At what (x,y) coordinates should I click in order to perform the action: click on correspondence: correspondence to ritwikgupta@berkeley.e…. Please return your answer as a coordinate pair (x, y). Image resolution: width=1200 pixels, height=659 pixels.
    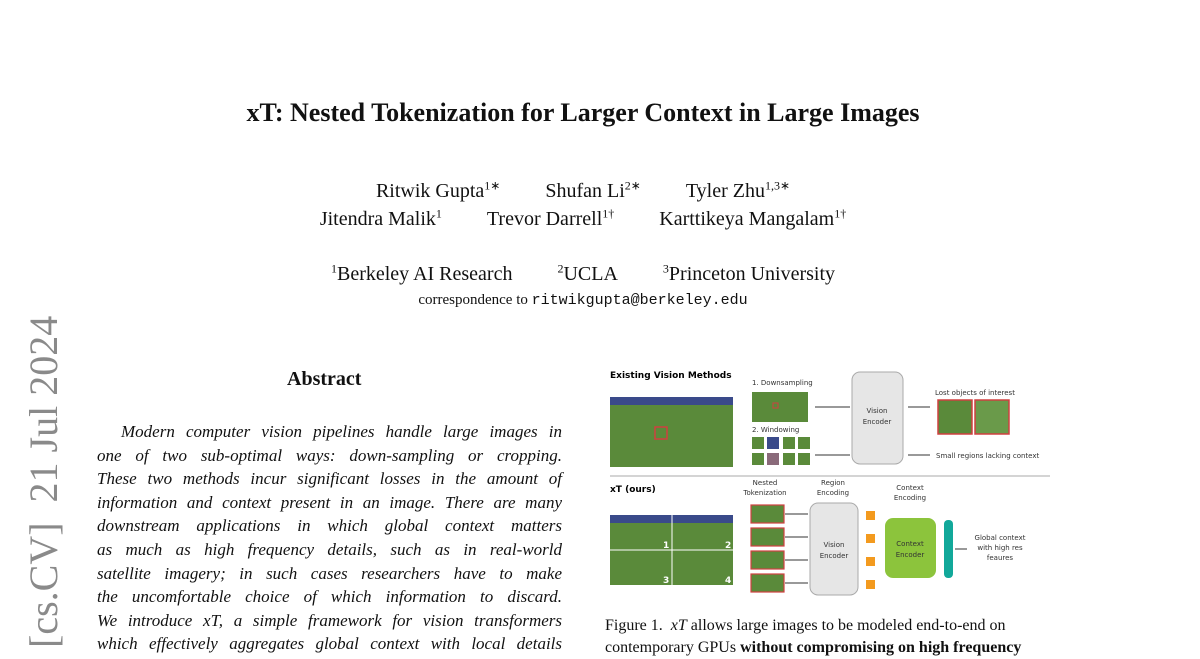
    Looking at the image, I should click on (583, 300).